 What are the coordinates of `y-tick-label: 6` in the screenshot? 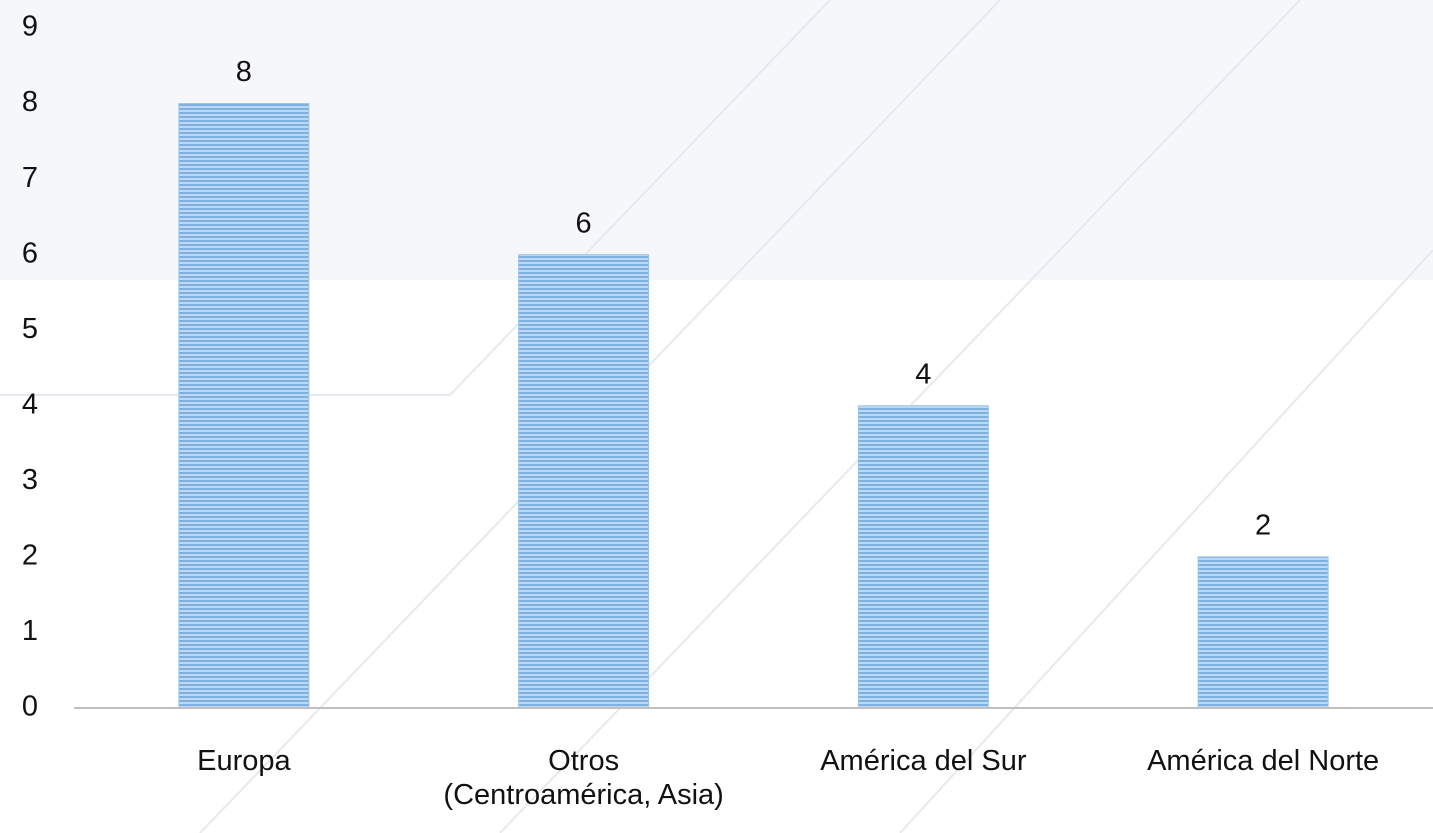 It's located at (30, 253).